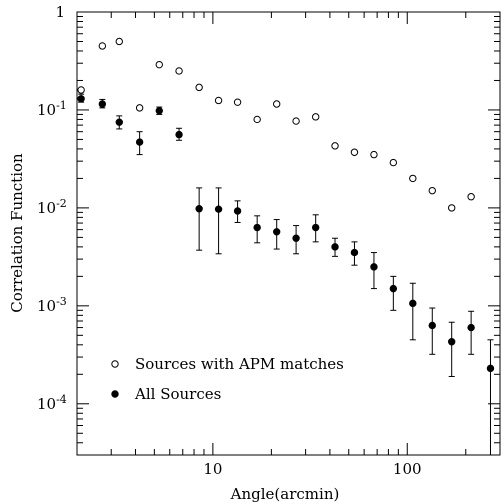 The width and height of the screenshot is (502, 504). Describe the element at coordinates (52, 305) in the screenshot. I see `y-tick-label: 10⁻³` at that location.